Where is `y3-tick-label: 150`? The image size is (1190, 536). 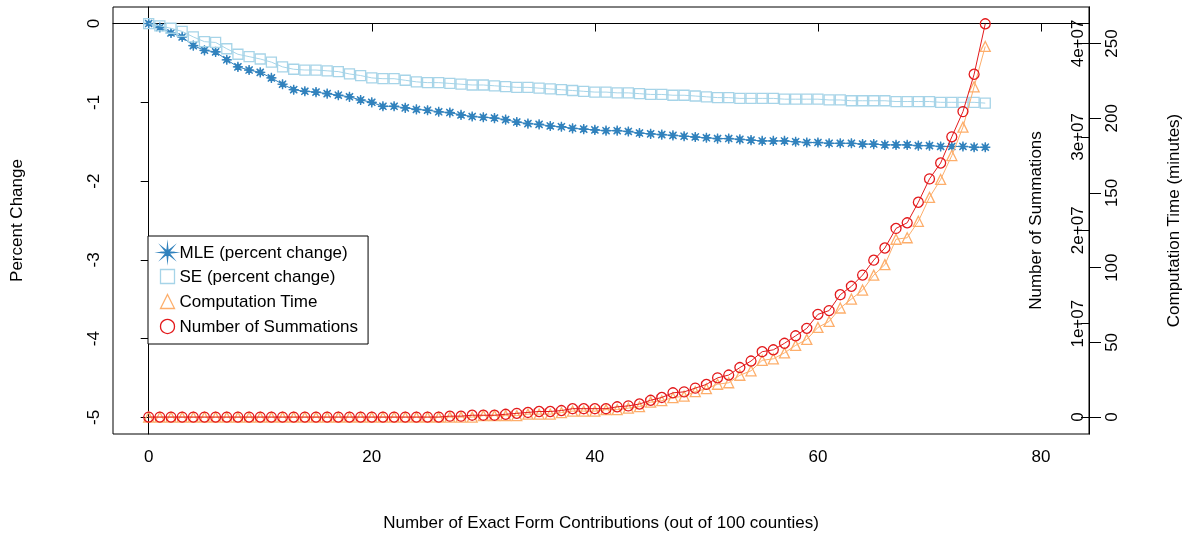
y3-tick-label: 150 is located at coordinates (1111, 193).